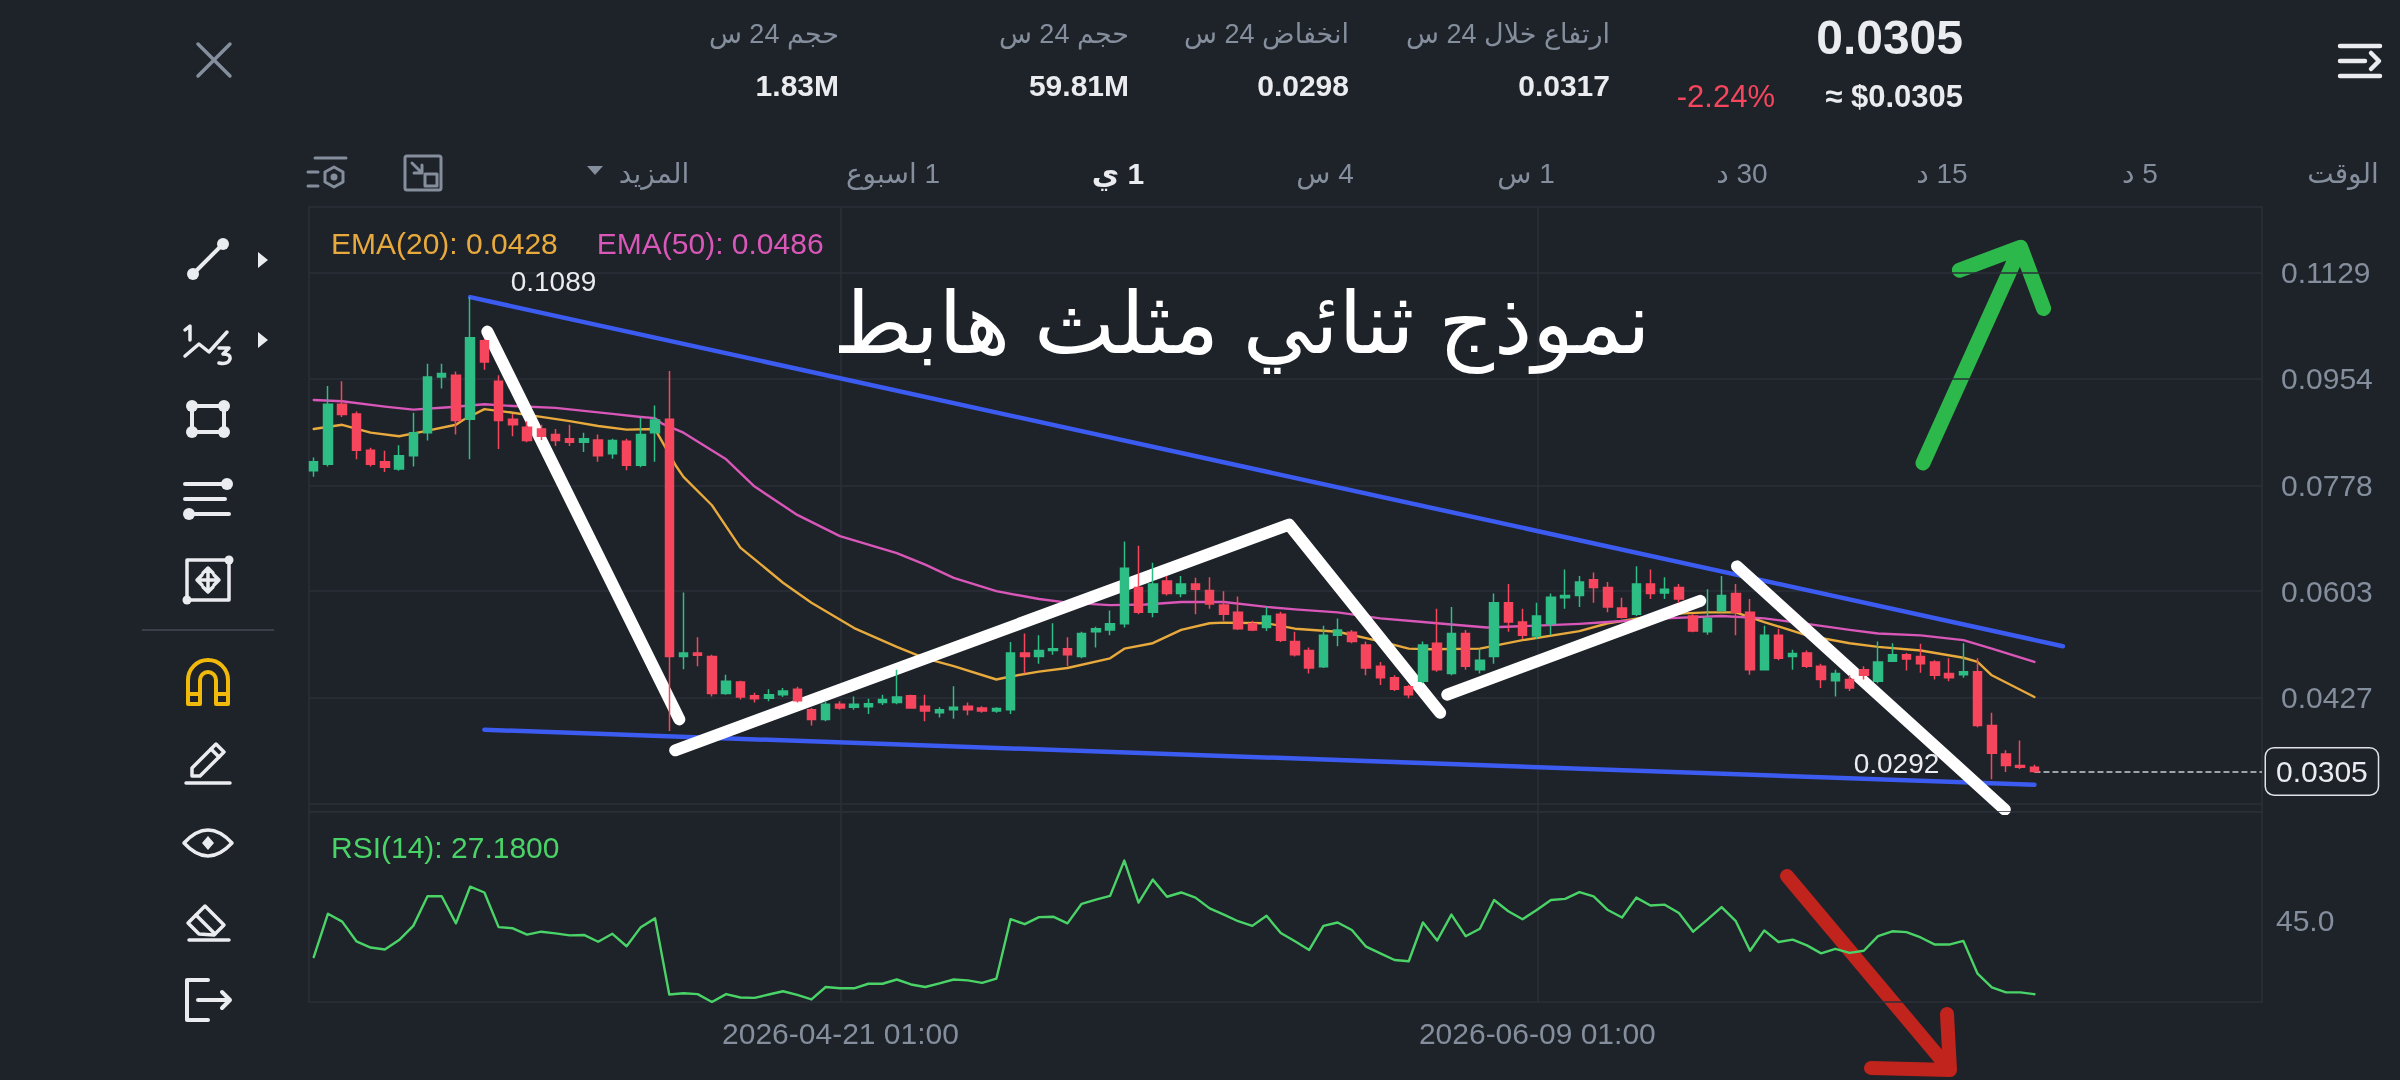  I want to click on text: انخفاض 24 س, so click(1266, 33).